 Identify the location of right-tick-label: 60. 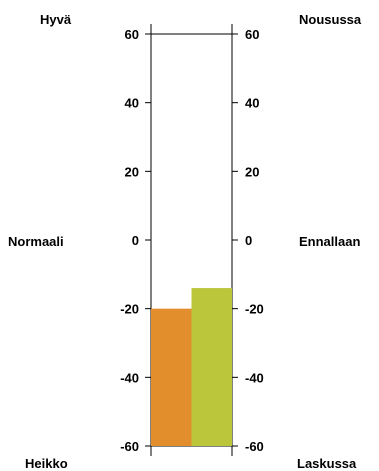
(252, 34).